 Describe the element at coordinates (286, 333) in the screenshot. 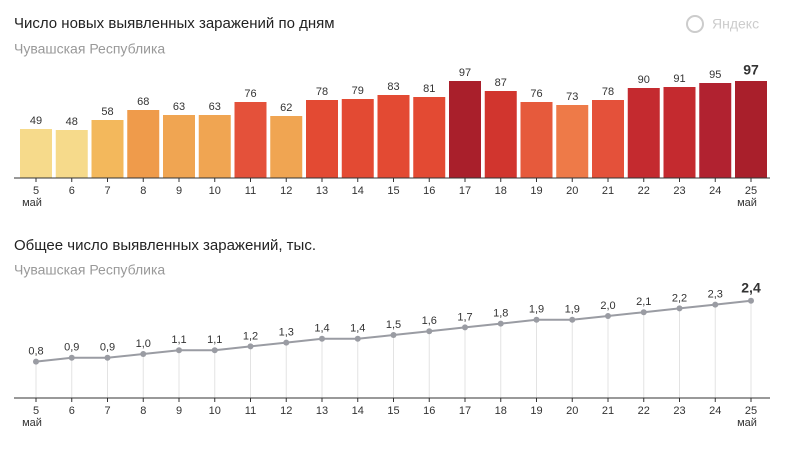

I see `data-label: 1,3` at that location.